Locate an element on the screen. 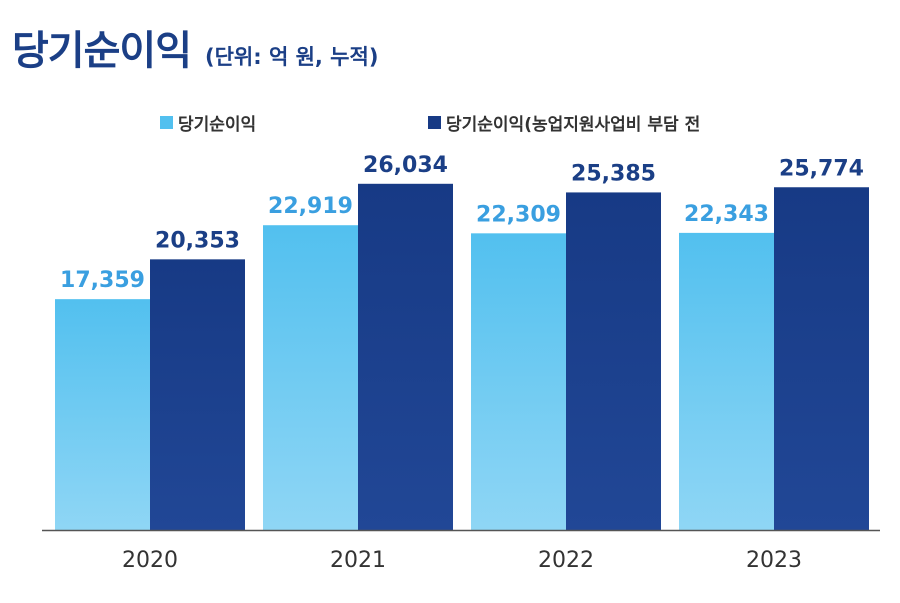 The height and width of the screenshot is (603, 900). x-tick-label-2020: 2020 is located at coordinates (150, 560).